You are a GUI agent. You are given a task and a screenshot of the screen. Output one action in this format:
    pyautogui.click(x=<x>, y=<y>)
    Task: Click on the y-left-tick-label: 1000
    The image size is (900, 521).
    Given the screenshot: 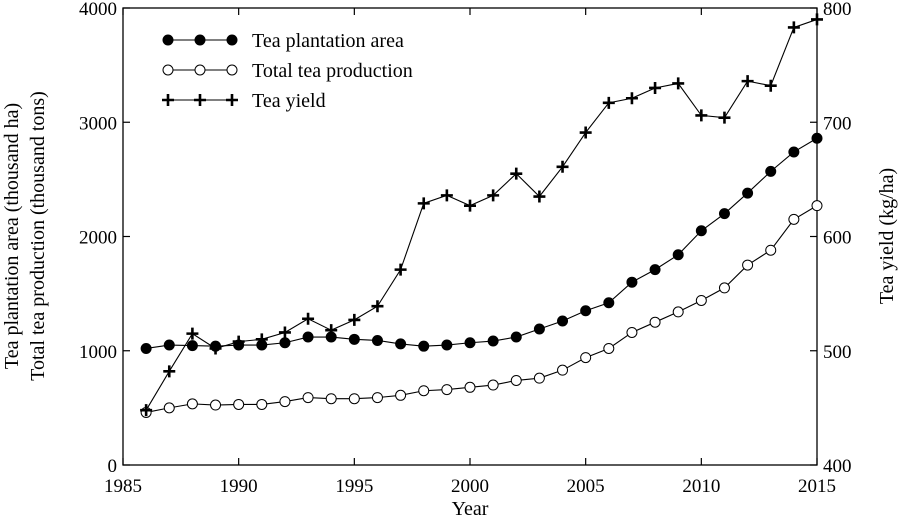 What is the action you would take?
    pyautogui.click(x=98, y=352)
    